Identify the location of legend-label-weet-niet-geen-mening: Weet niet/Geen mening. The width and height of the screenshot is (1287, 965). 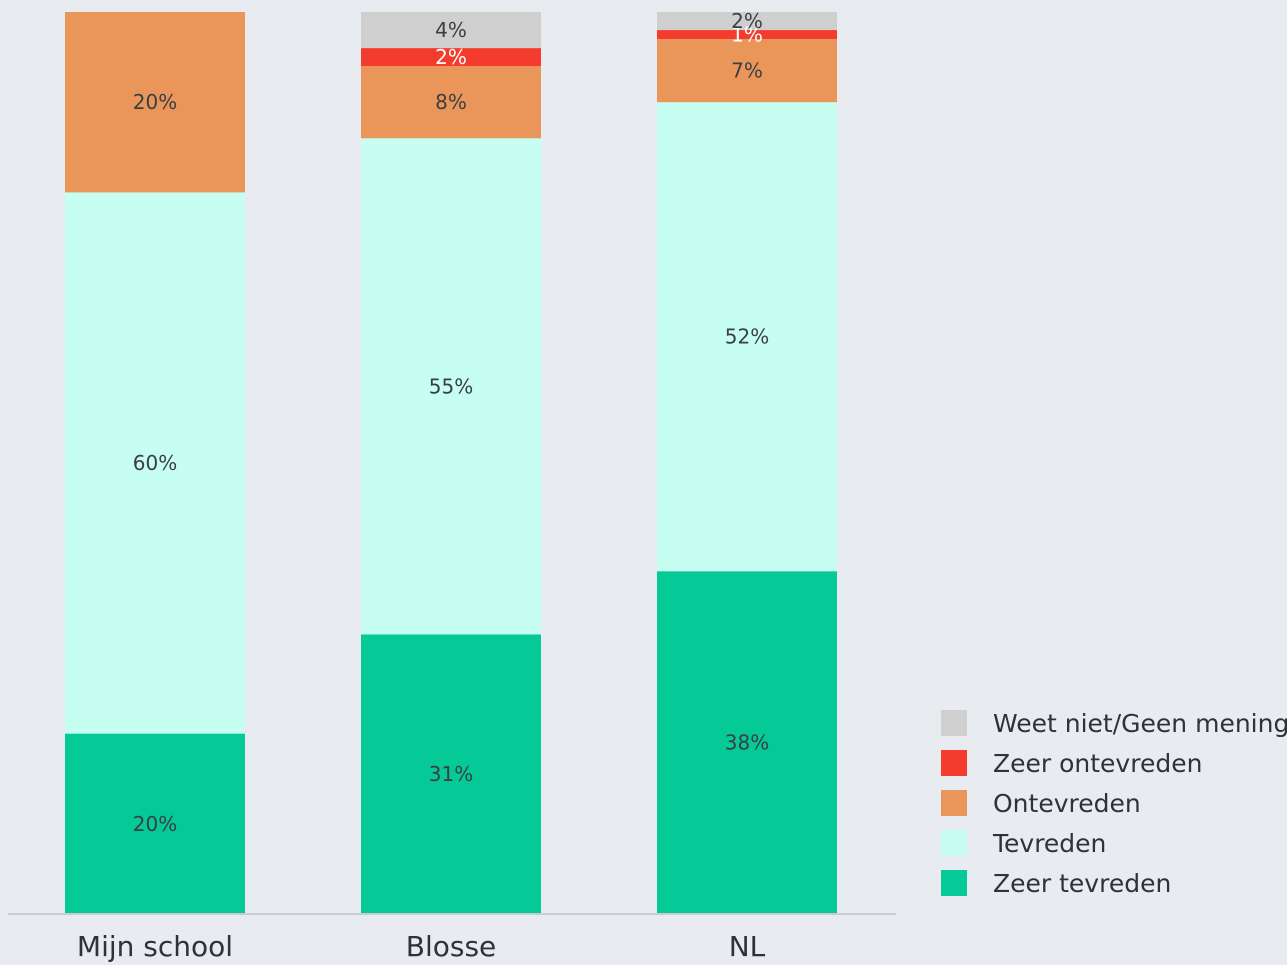
(1140, 723).